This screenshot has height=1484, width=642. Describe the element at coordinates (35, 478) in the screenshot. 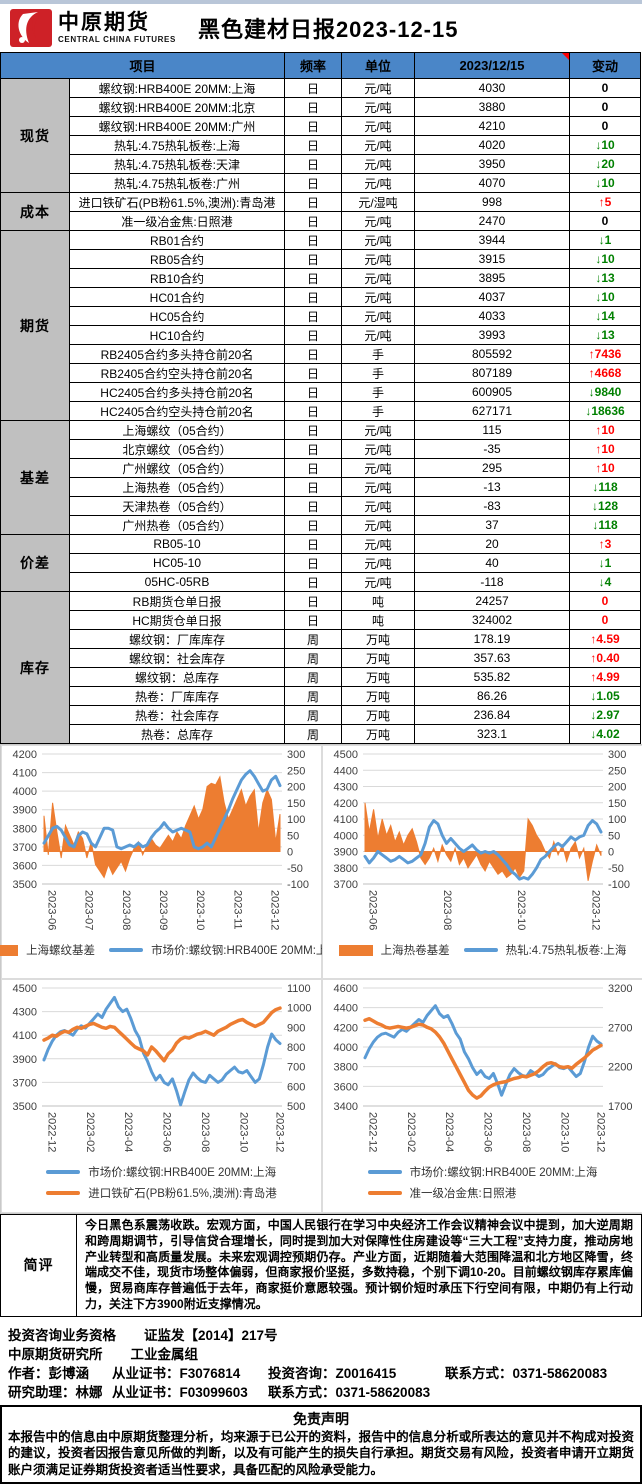

I see `group-label: 基差` at that location.